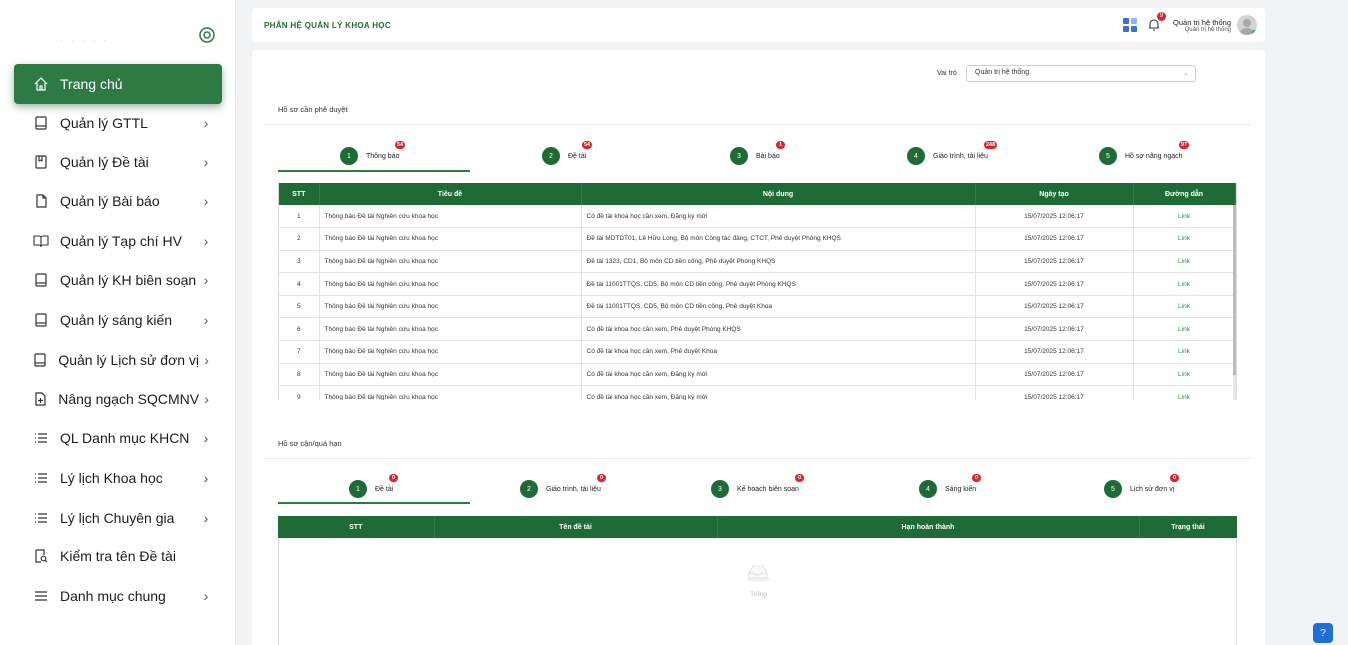 Image resolution: width=1348 pixels, height=645 pixels. What do you see at coordinates (1234, 302) in the screenshot?
I see `table-scrollbar` at bounding box center [1234, 302].